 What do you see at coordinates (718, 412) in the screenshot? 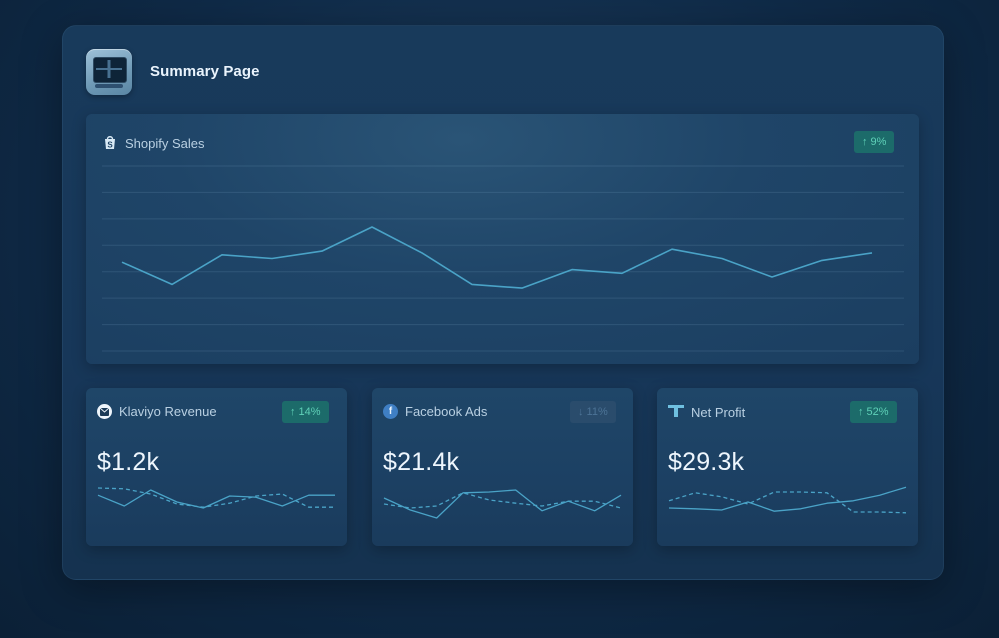
I see `net-profit-label: Net Profit` at bounding box center [718, 412].